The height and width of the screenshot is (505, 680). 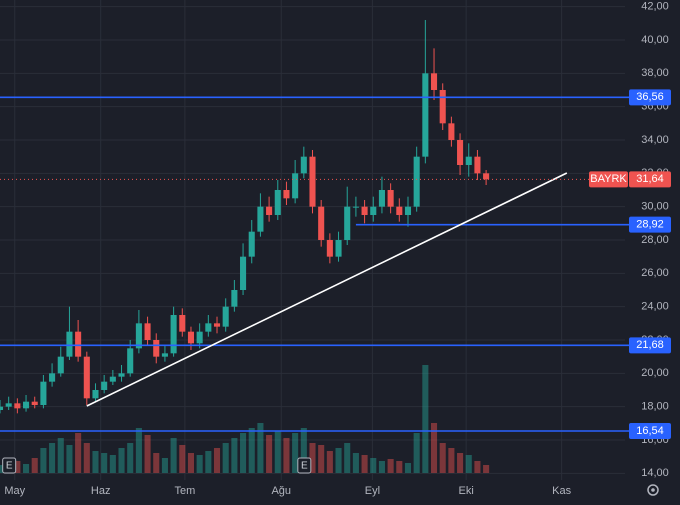 What do you see at coordinates (655, 73) in the screenshot?
I see `y-tick-label: 38,00` at bounding box center [655, 73].